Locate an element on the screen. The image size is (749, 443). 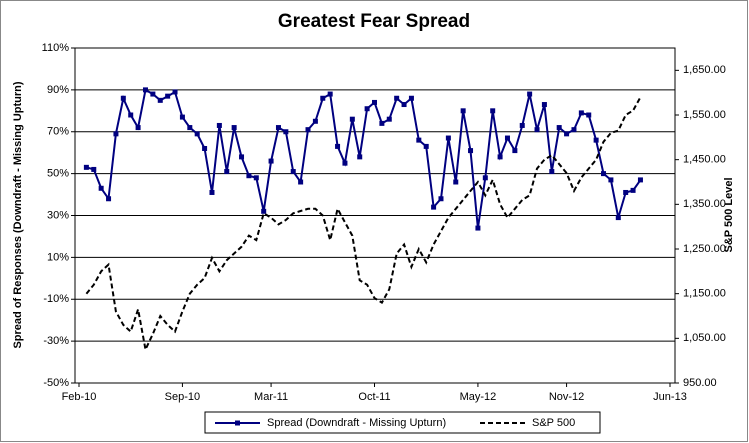
x-tick-label: Jun-13 is located at coordinates (670, 397).